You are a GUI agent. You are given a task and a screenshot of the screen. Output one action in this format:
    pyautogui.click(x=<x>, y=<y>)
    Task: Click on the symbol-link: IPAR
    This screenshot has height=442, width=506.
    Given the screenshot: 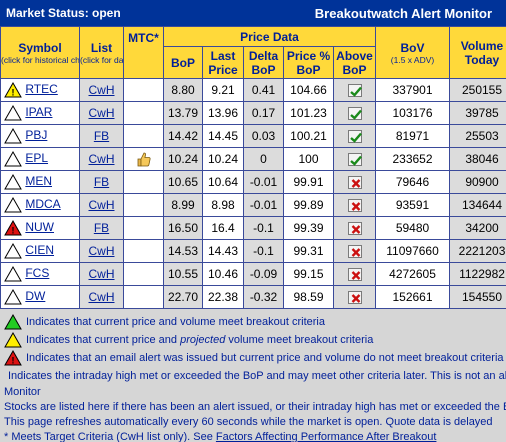 What is the action you would take?
    pyautogui.click(x=39, y=112)
    